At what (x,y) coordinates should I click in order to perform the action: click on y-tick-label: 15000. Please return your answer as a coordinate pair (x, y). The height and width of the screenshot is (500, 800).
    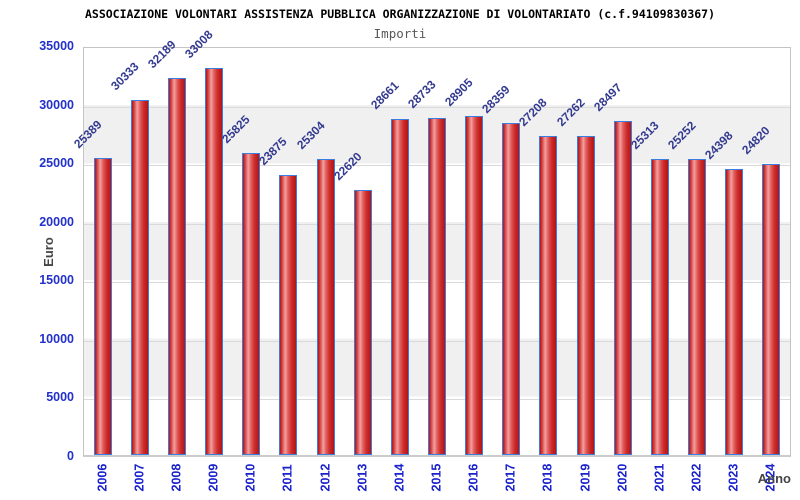
    Looking at the image, I should click on (56, 280).